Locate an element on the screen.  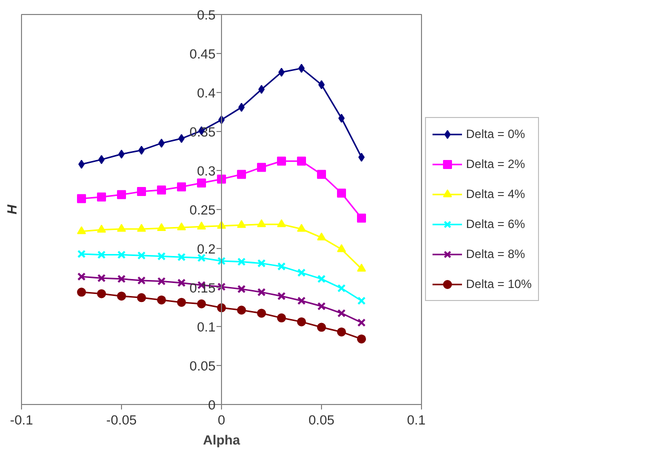
y-tick-label: 0.3 is located at coordinates (206, 171).